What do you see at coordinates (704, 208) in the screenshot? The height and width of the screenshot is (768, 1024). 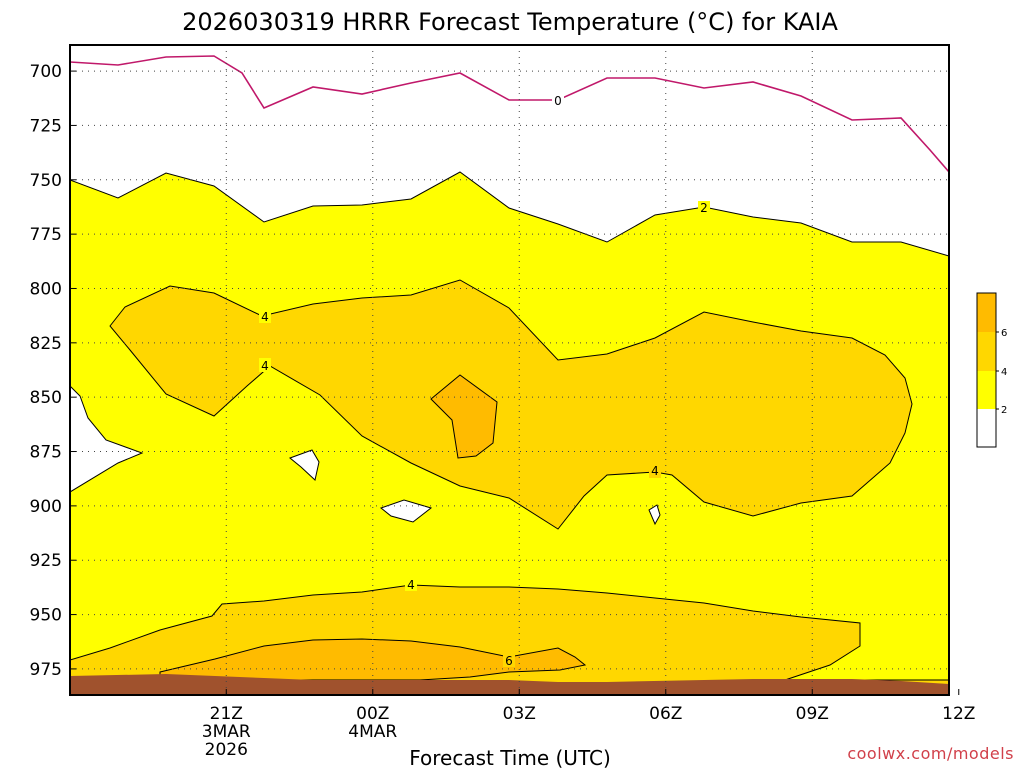 I see `contour-label-2: 2` at bounding box center [704, 208].